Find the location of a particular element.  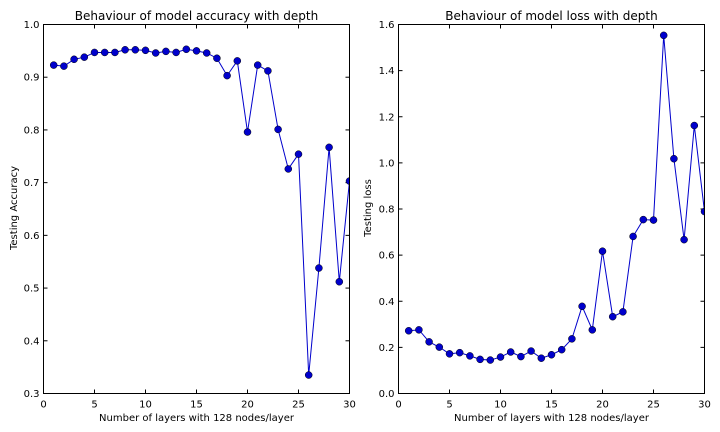

accuracy-y-tick-label: 0.3 is located at coordinates (32, 394).